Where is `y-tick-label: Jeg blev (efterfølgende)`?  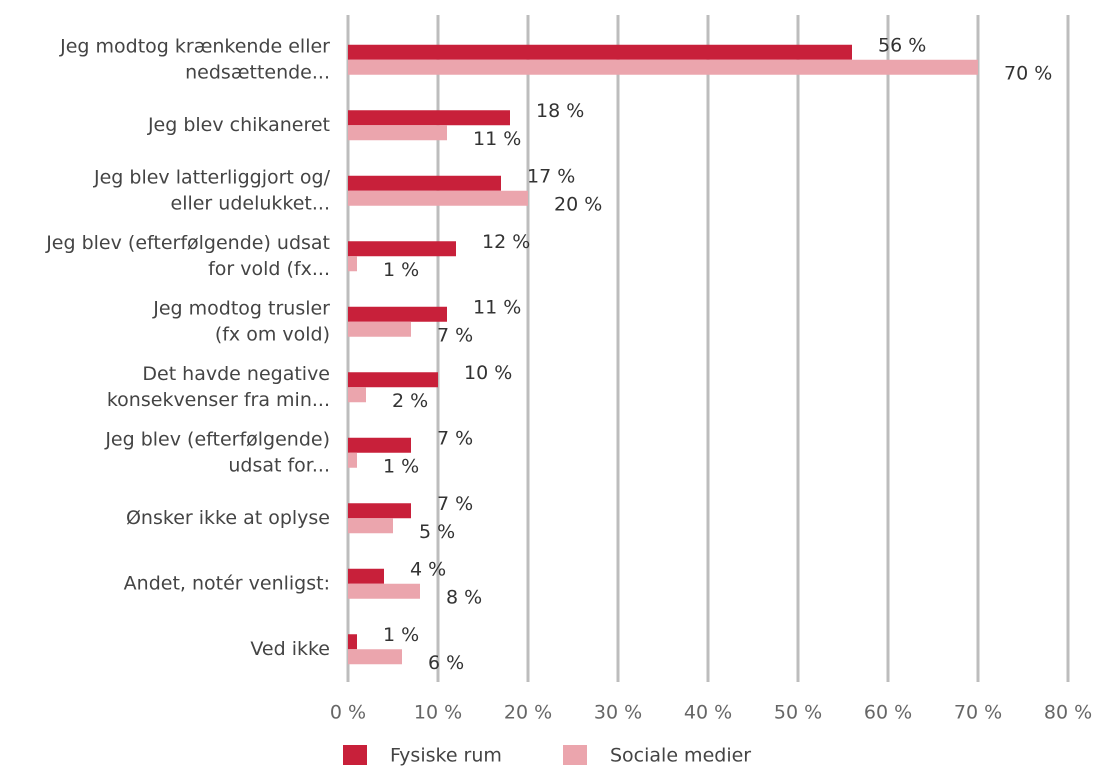 y-tick-label: Jeg blev (efterfølgende) is located at coordinates (217, 439).